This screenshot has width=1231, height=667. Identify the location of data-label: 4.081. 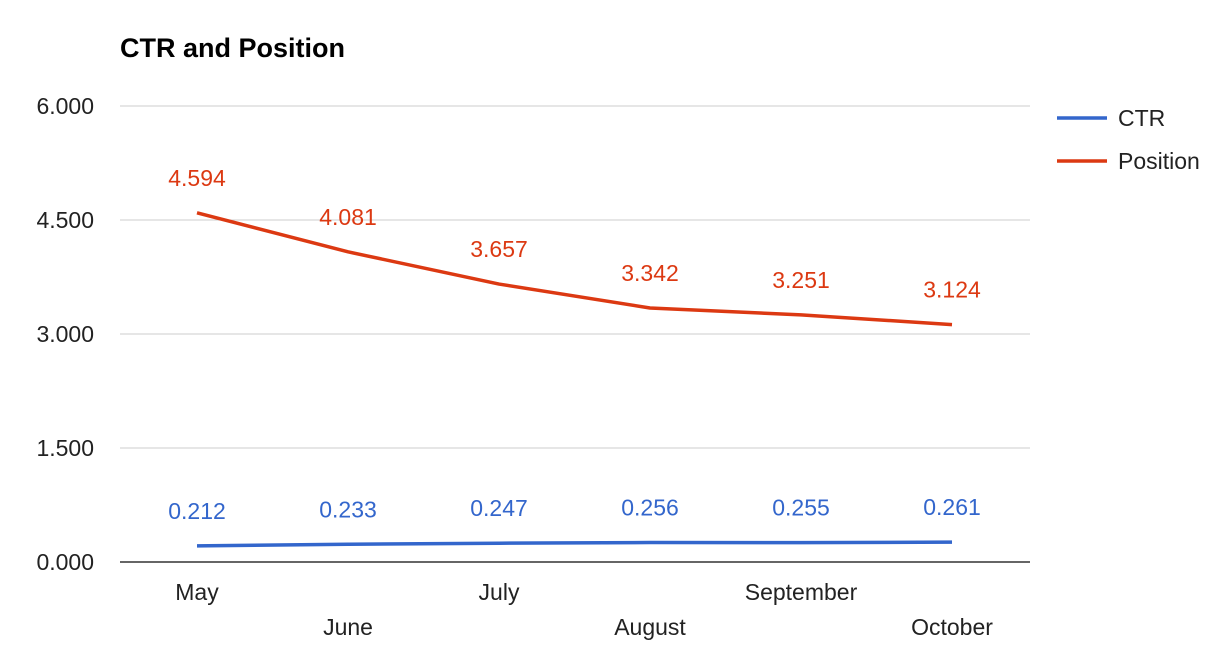
(348, 217).